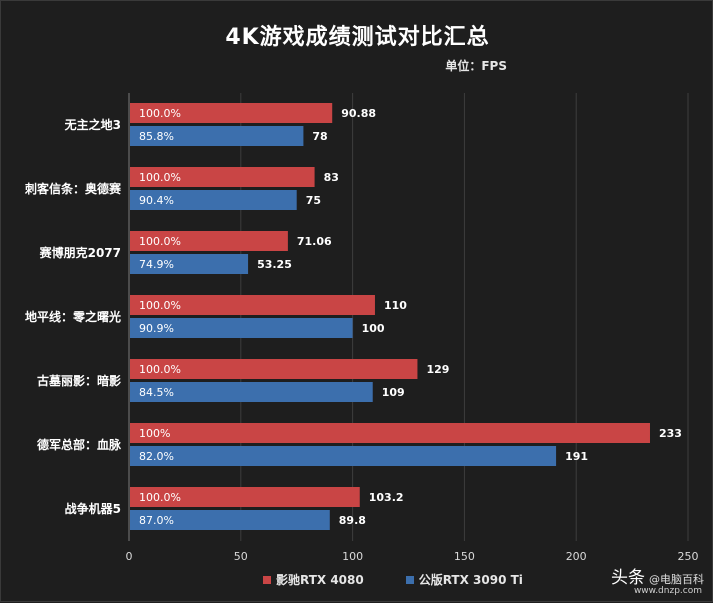 This screenshot has width=713, height=603. I want to click on value-label-rtx4080-4: 129, so click(437, 369).